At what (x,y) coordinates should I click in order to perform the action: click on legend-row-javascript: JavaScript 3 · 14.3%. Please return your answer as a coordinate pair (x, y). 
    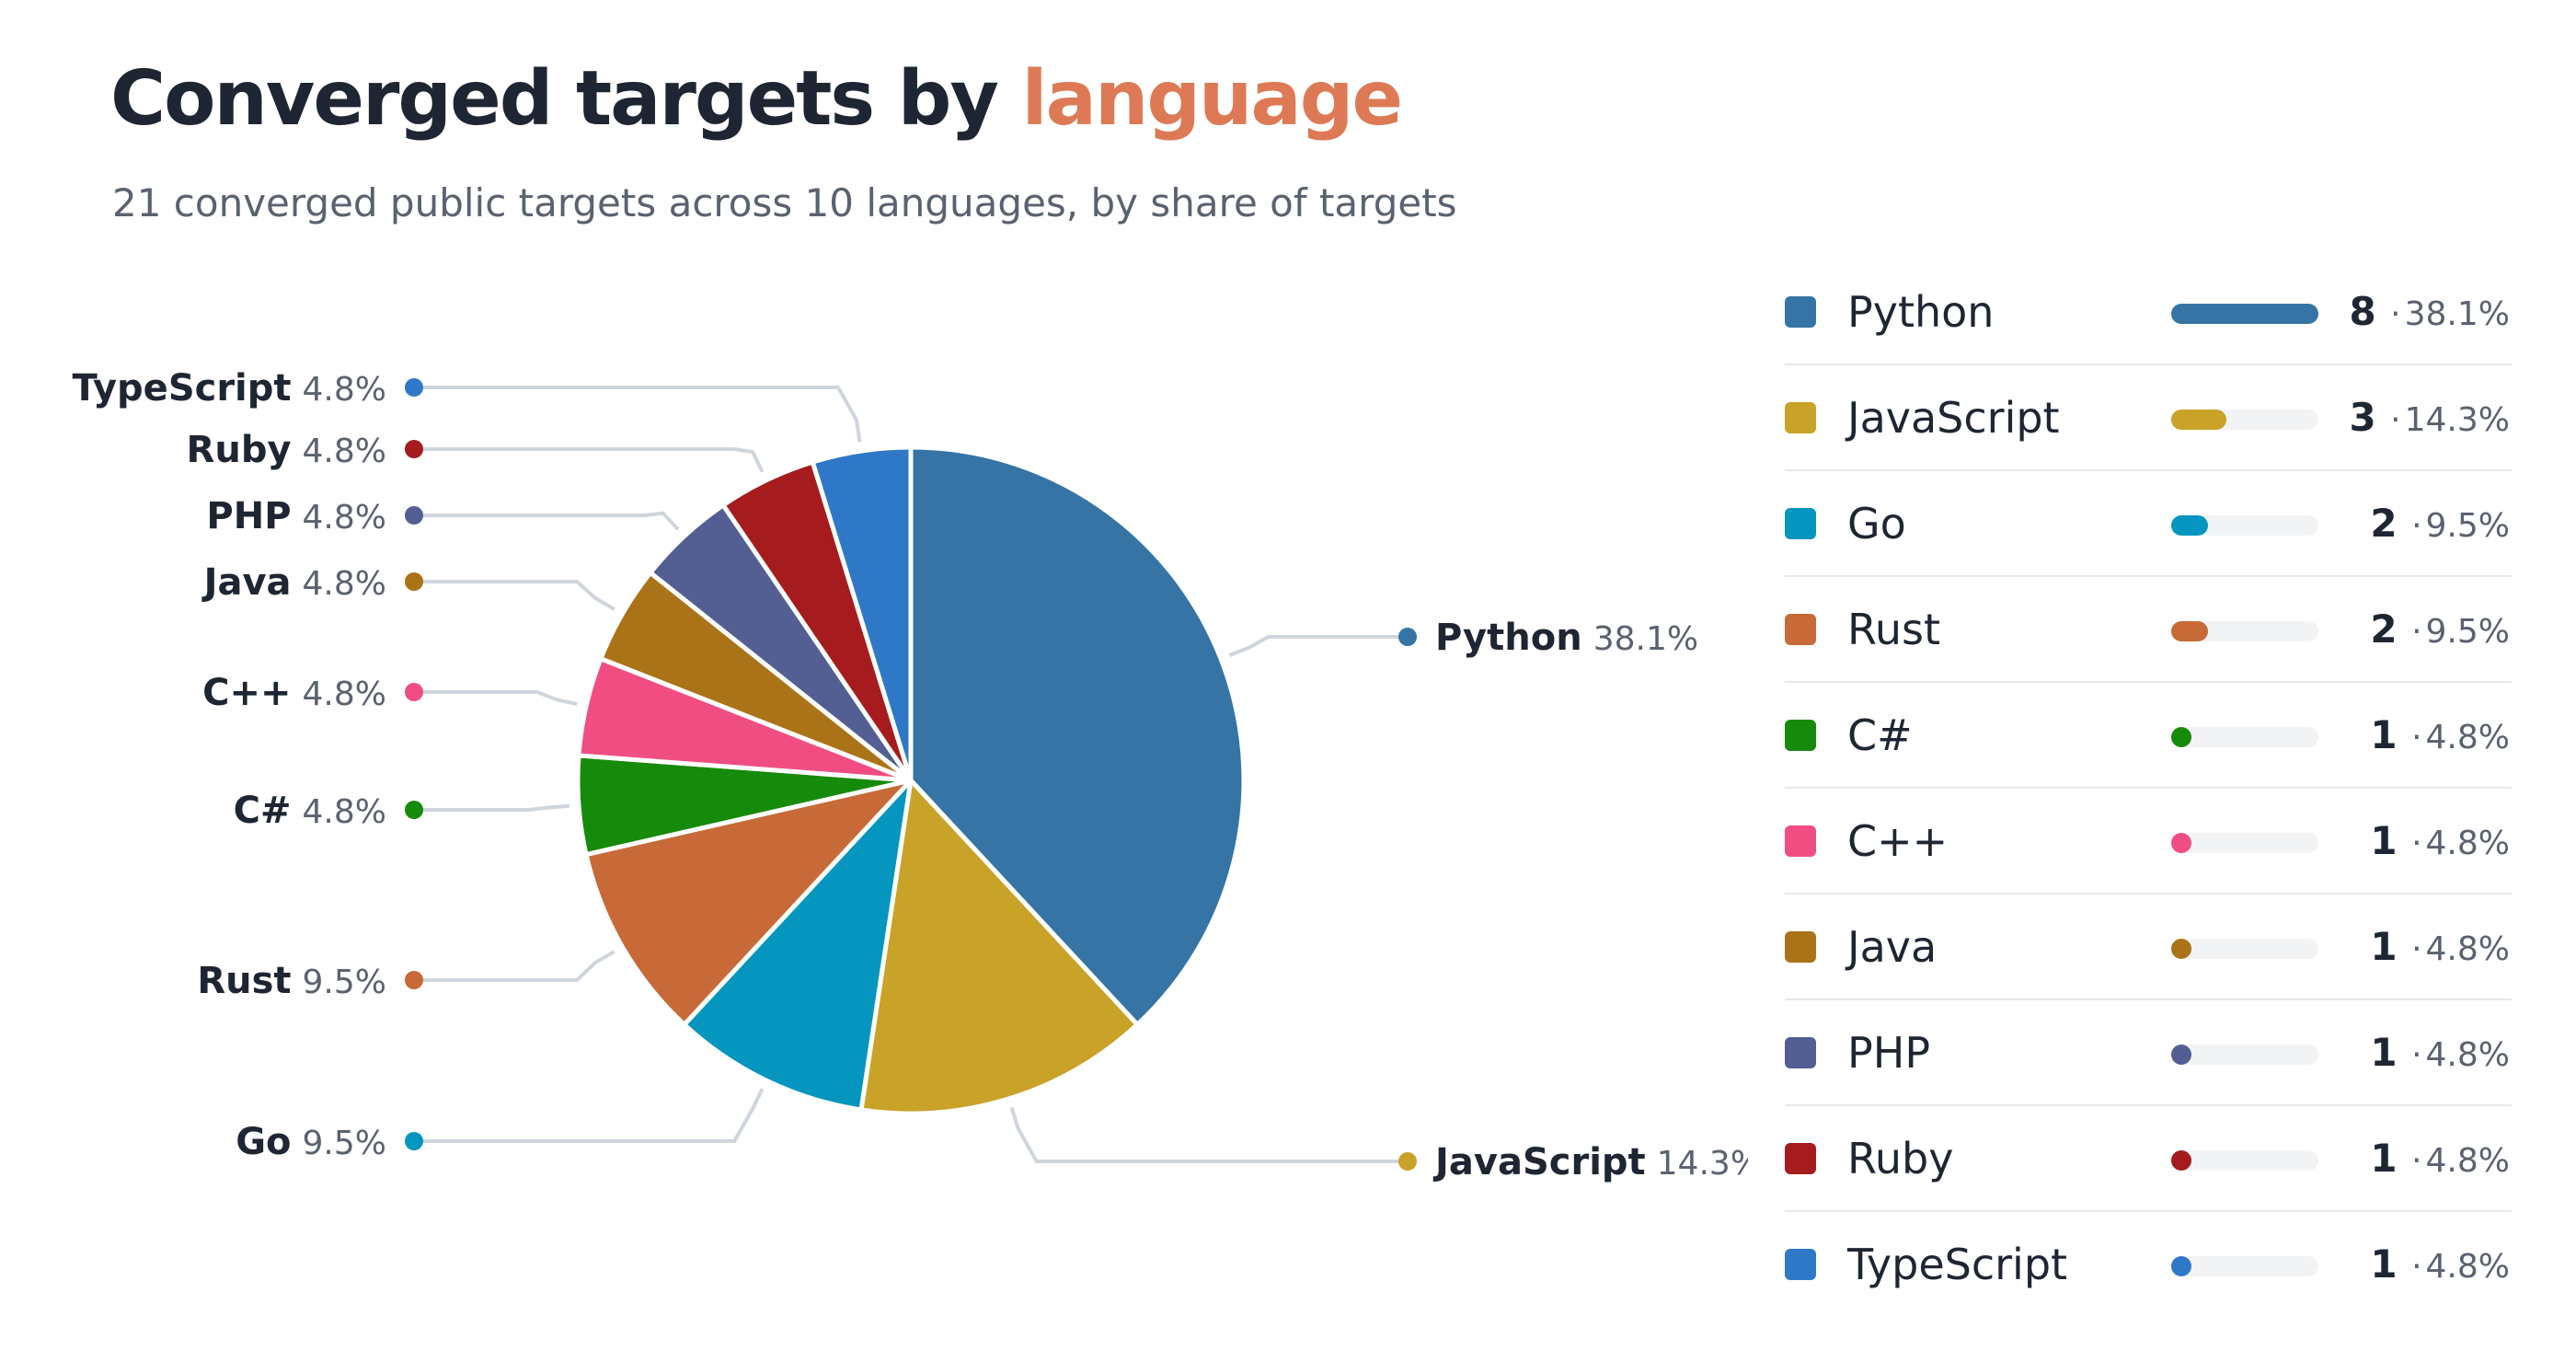
    Looking at the image, I should click on (2148, 418).